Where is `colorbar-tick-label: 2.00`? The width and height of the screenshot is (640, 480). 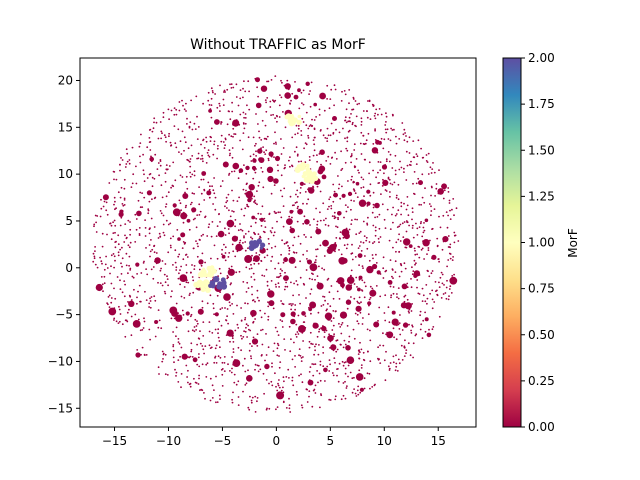
colorbar-tick-label: 2.00 is located at coordinates (541, 58).